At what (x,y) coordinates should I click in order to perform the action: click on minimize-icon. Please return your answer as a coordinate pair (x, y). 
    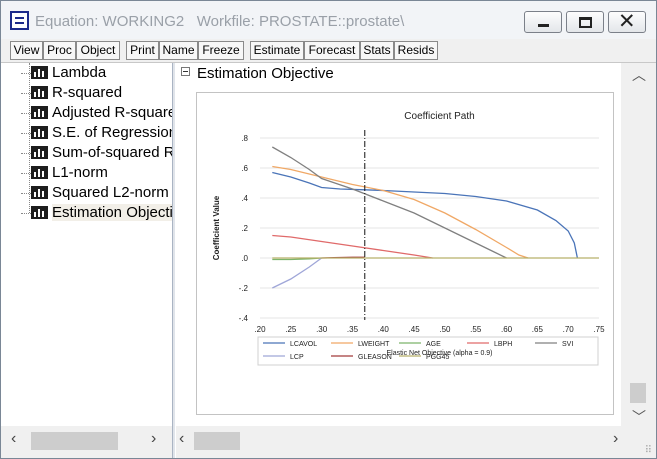
    Looking at the image, I should click on (543, 25).